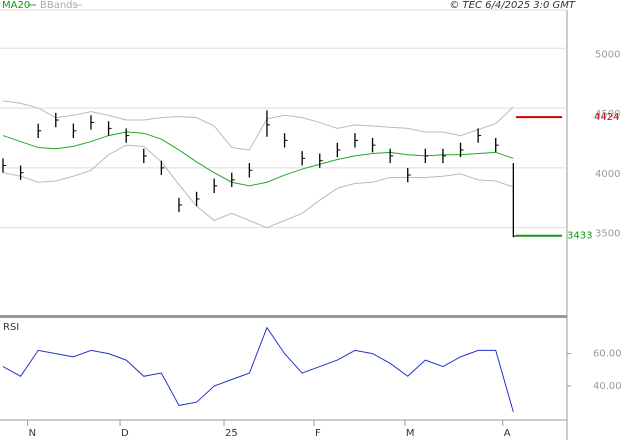  Describe the element at coordinates (410, 433) in the screenshot. I see `x-tick-label: M` at that location.